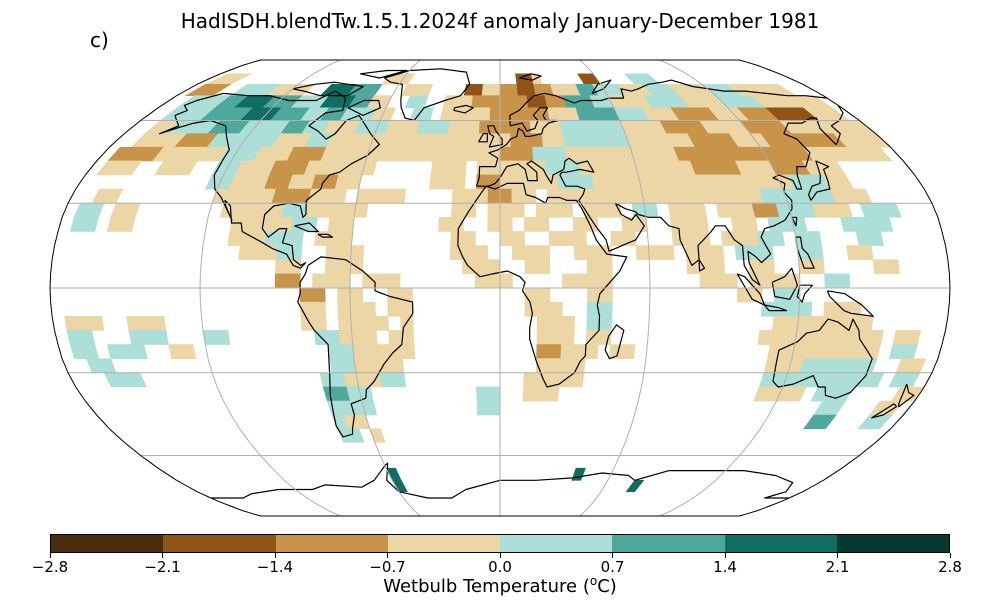  What do you see at coordinates (275, 567) in the screenshot?
I see `colorbar-tick-label: −1.4` at bounding box center [275, 567].